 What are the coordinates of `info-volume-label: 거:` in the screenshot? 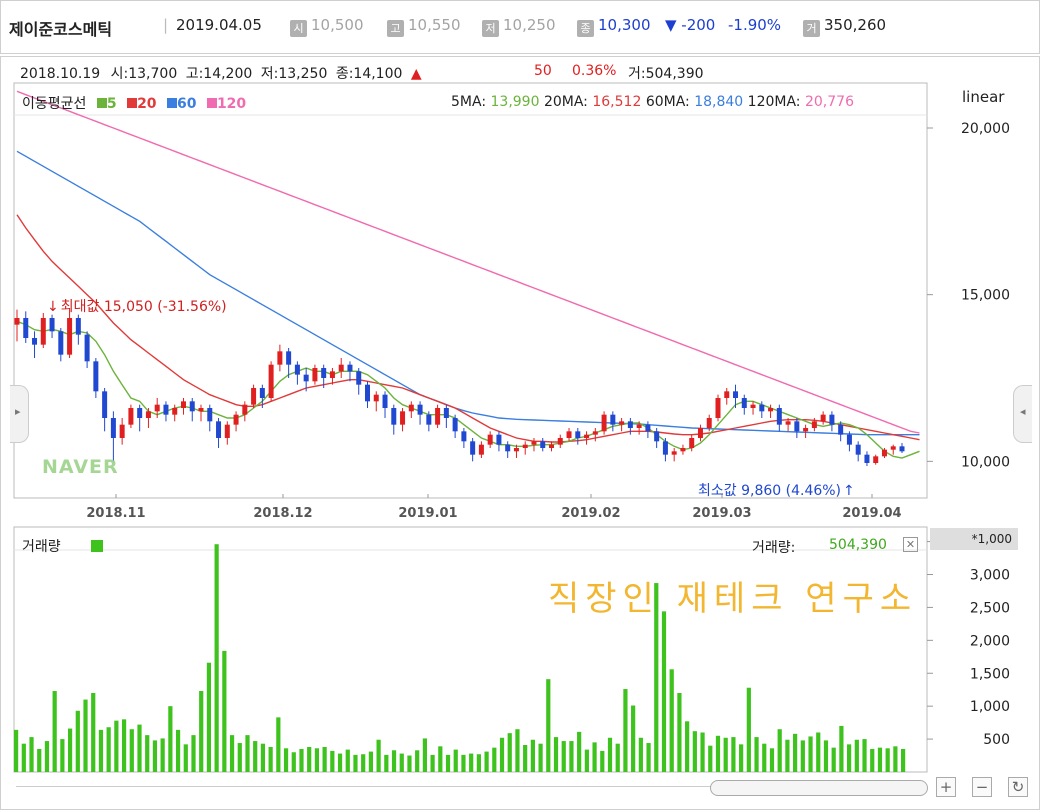 It's located at (637, 74).